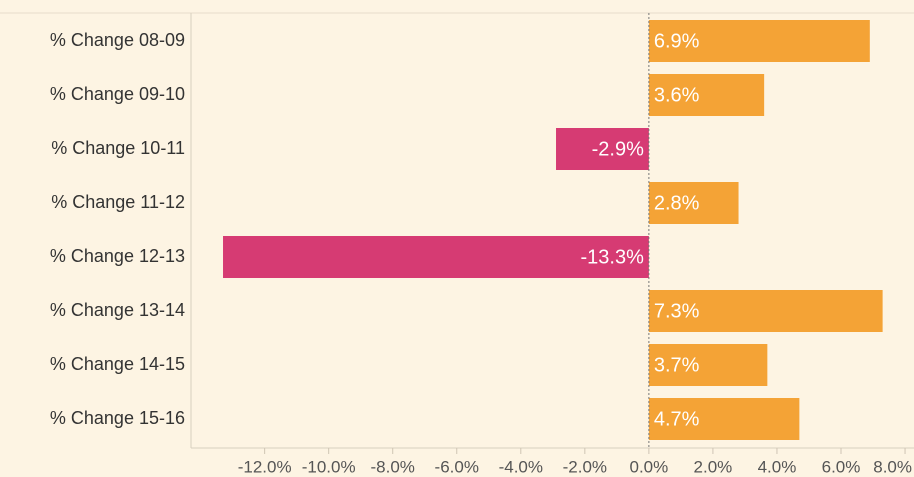 This screenshot has height=477, width=914. What do you see at coordinates (677, 419) in the screenshot?
I see `value-label: 4.7%` at bounding box center [677, 419].